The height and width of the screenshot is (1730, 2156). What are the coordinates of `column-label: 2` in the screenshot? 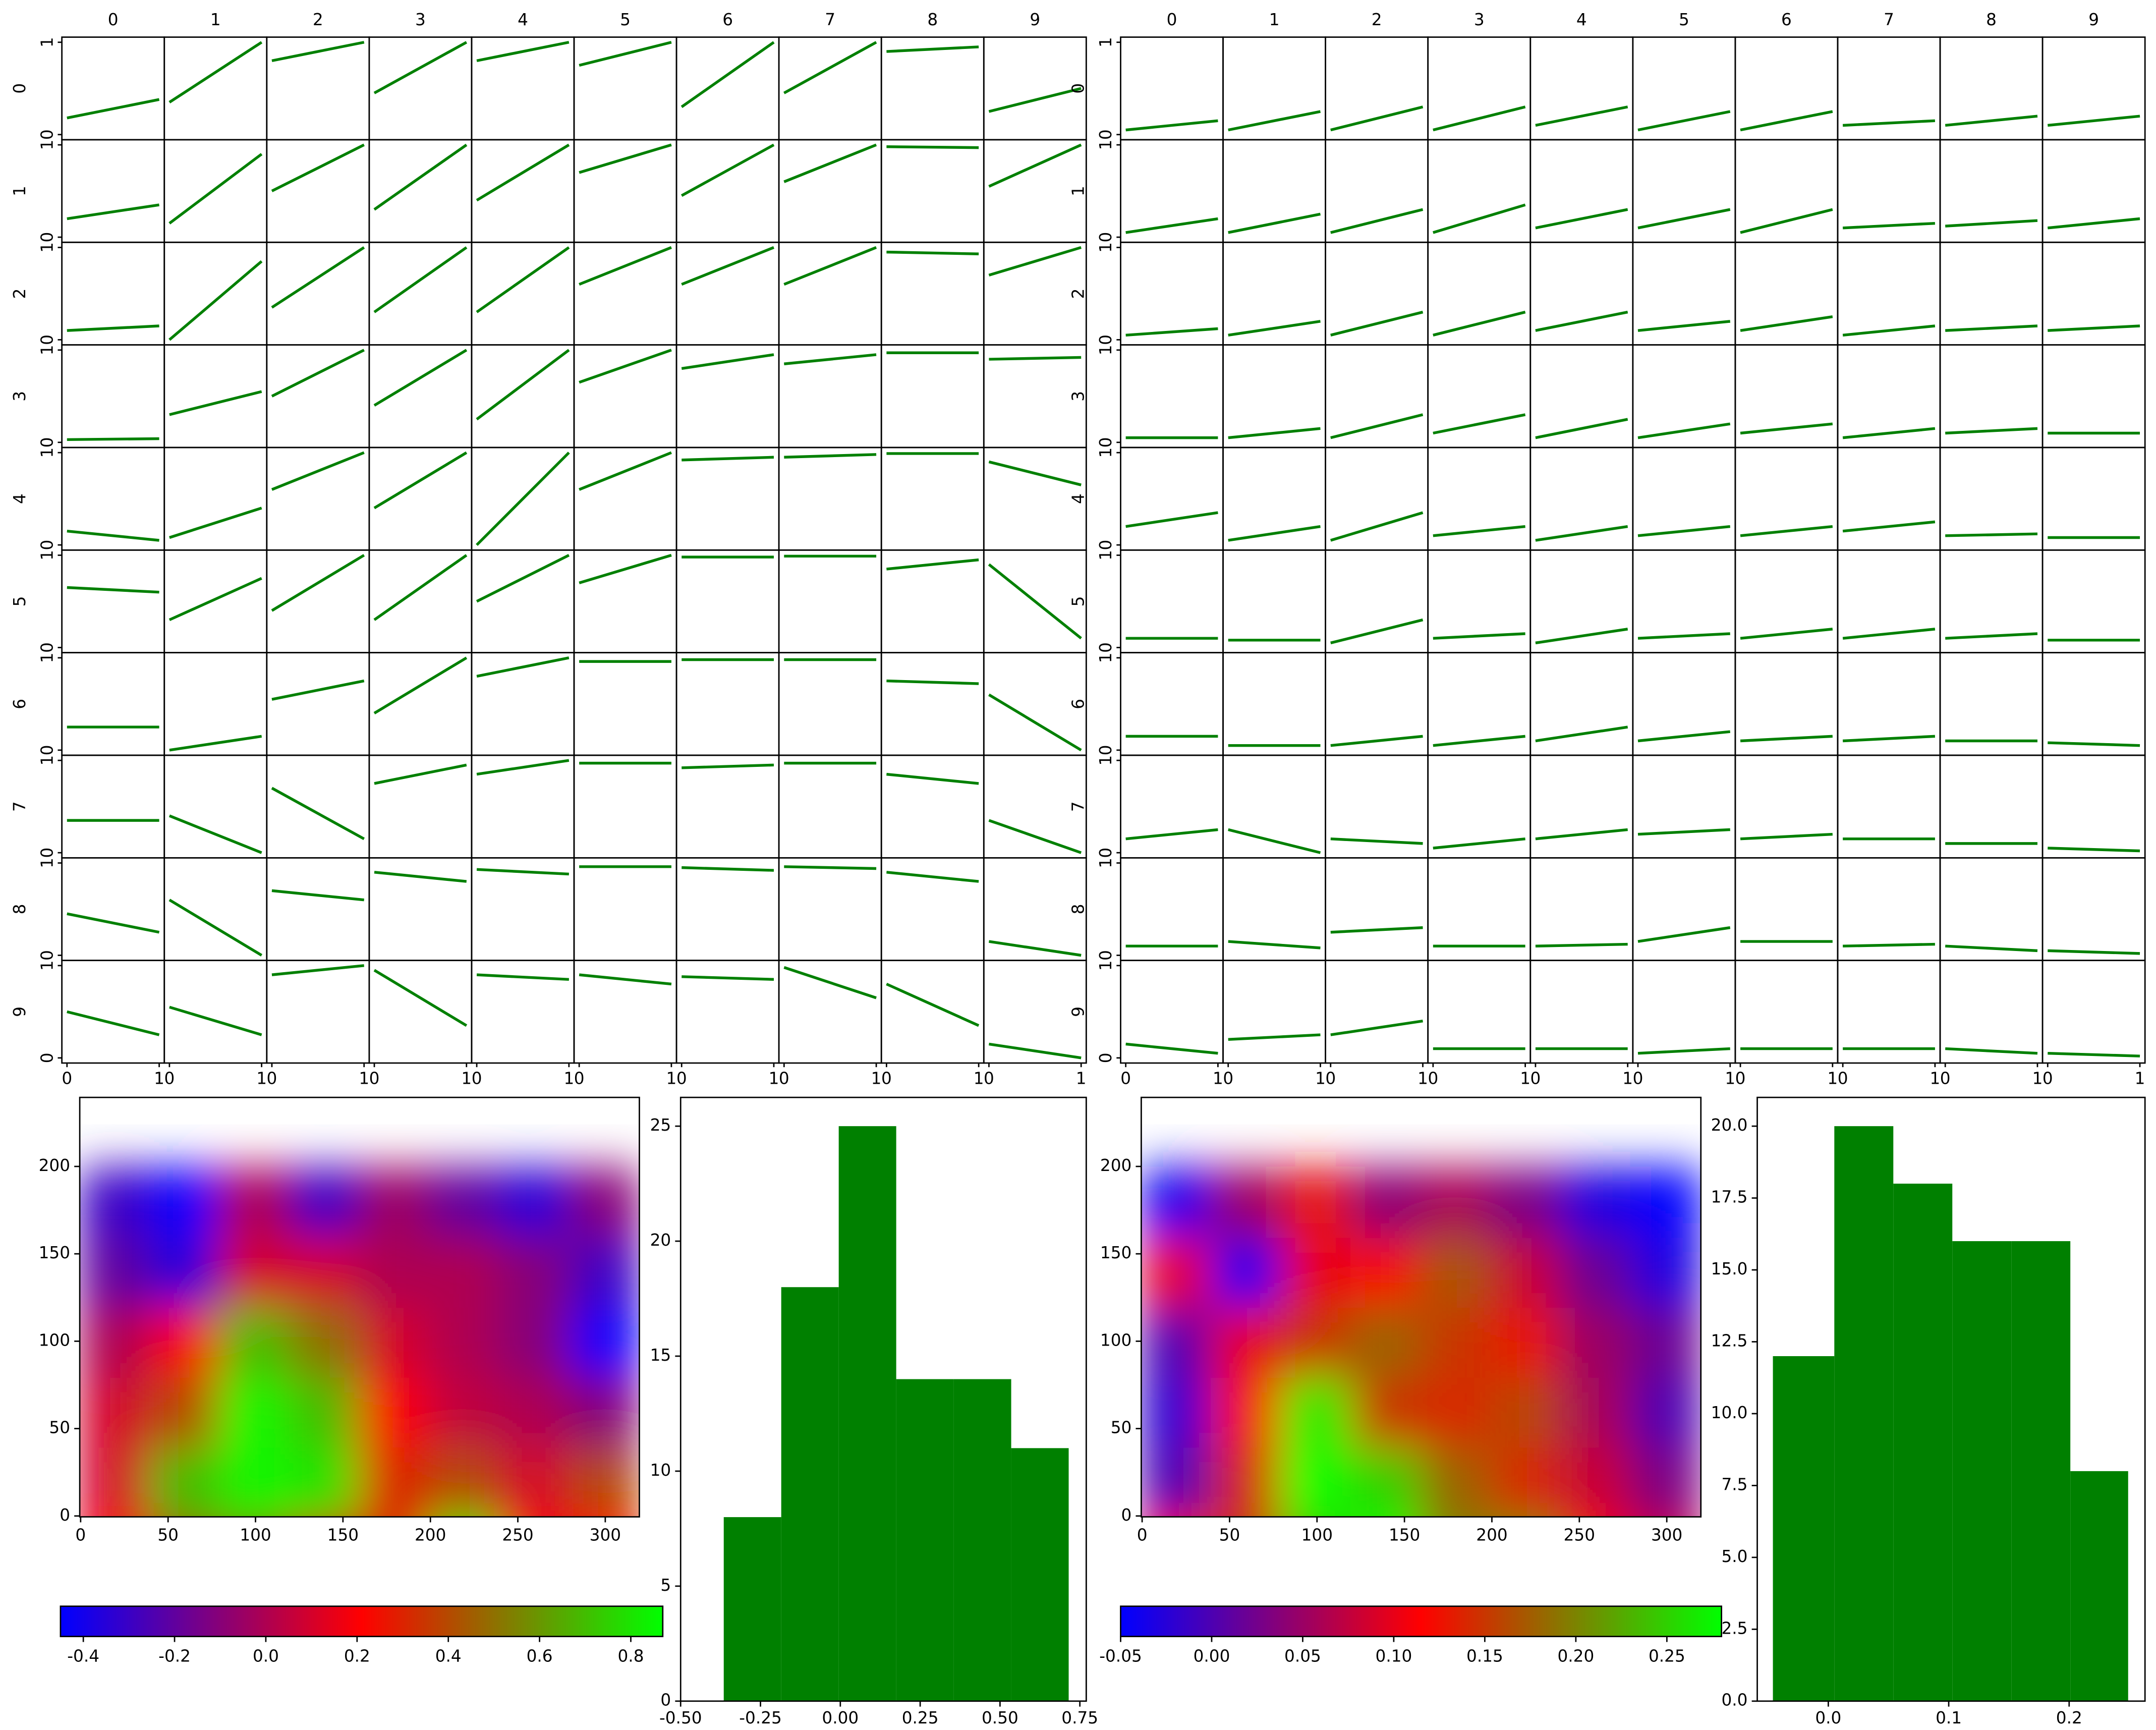 It's located at (318, 20).